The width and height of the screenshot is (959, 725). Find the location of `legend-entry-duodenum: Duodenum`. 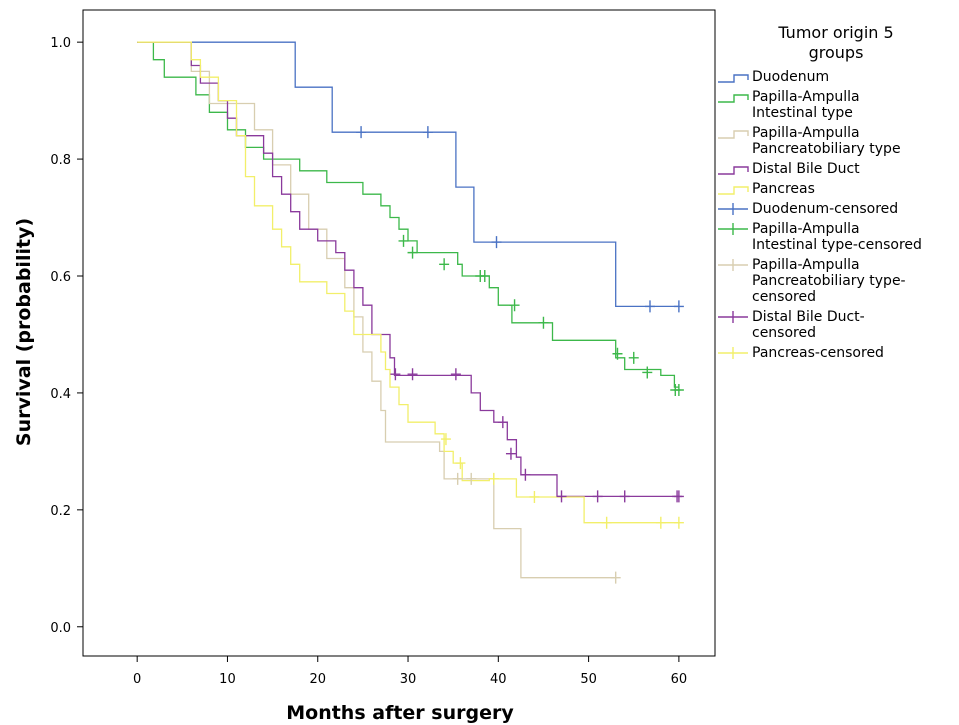

legend-entry-duodenum: Duodenum is located at coordinates (773, 77).